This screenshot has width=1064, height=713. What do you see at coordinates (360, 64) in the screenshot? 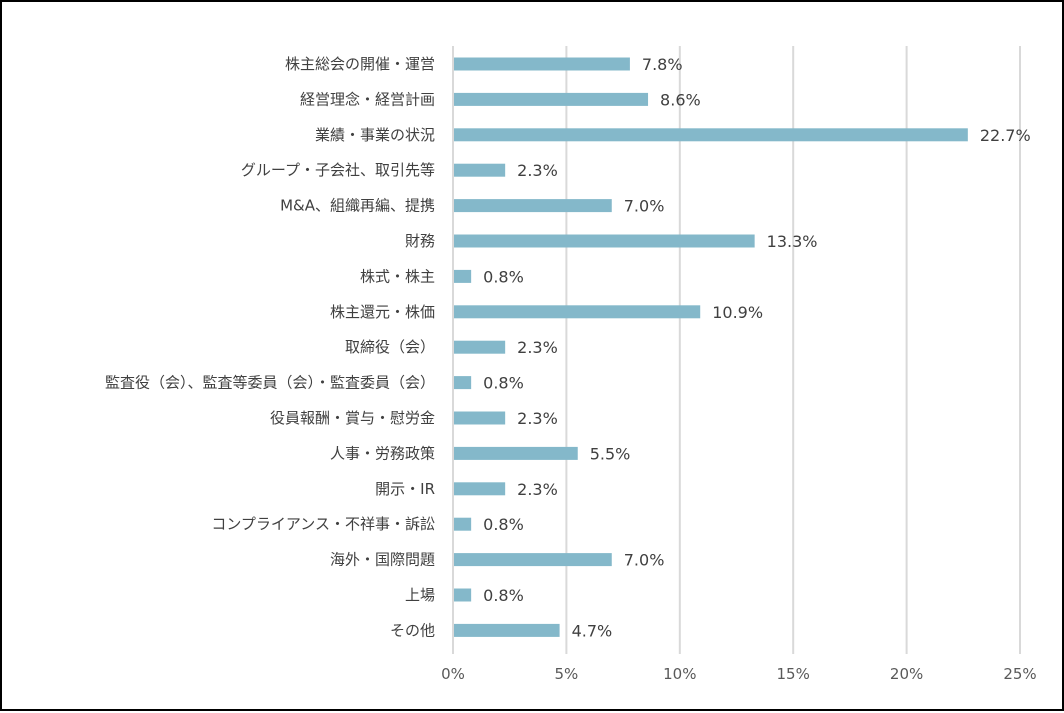
I see `category-label: 株主総会の開催・運営` at bounding box center [360, 64].